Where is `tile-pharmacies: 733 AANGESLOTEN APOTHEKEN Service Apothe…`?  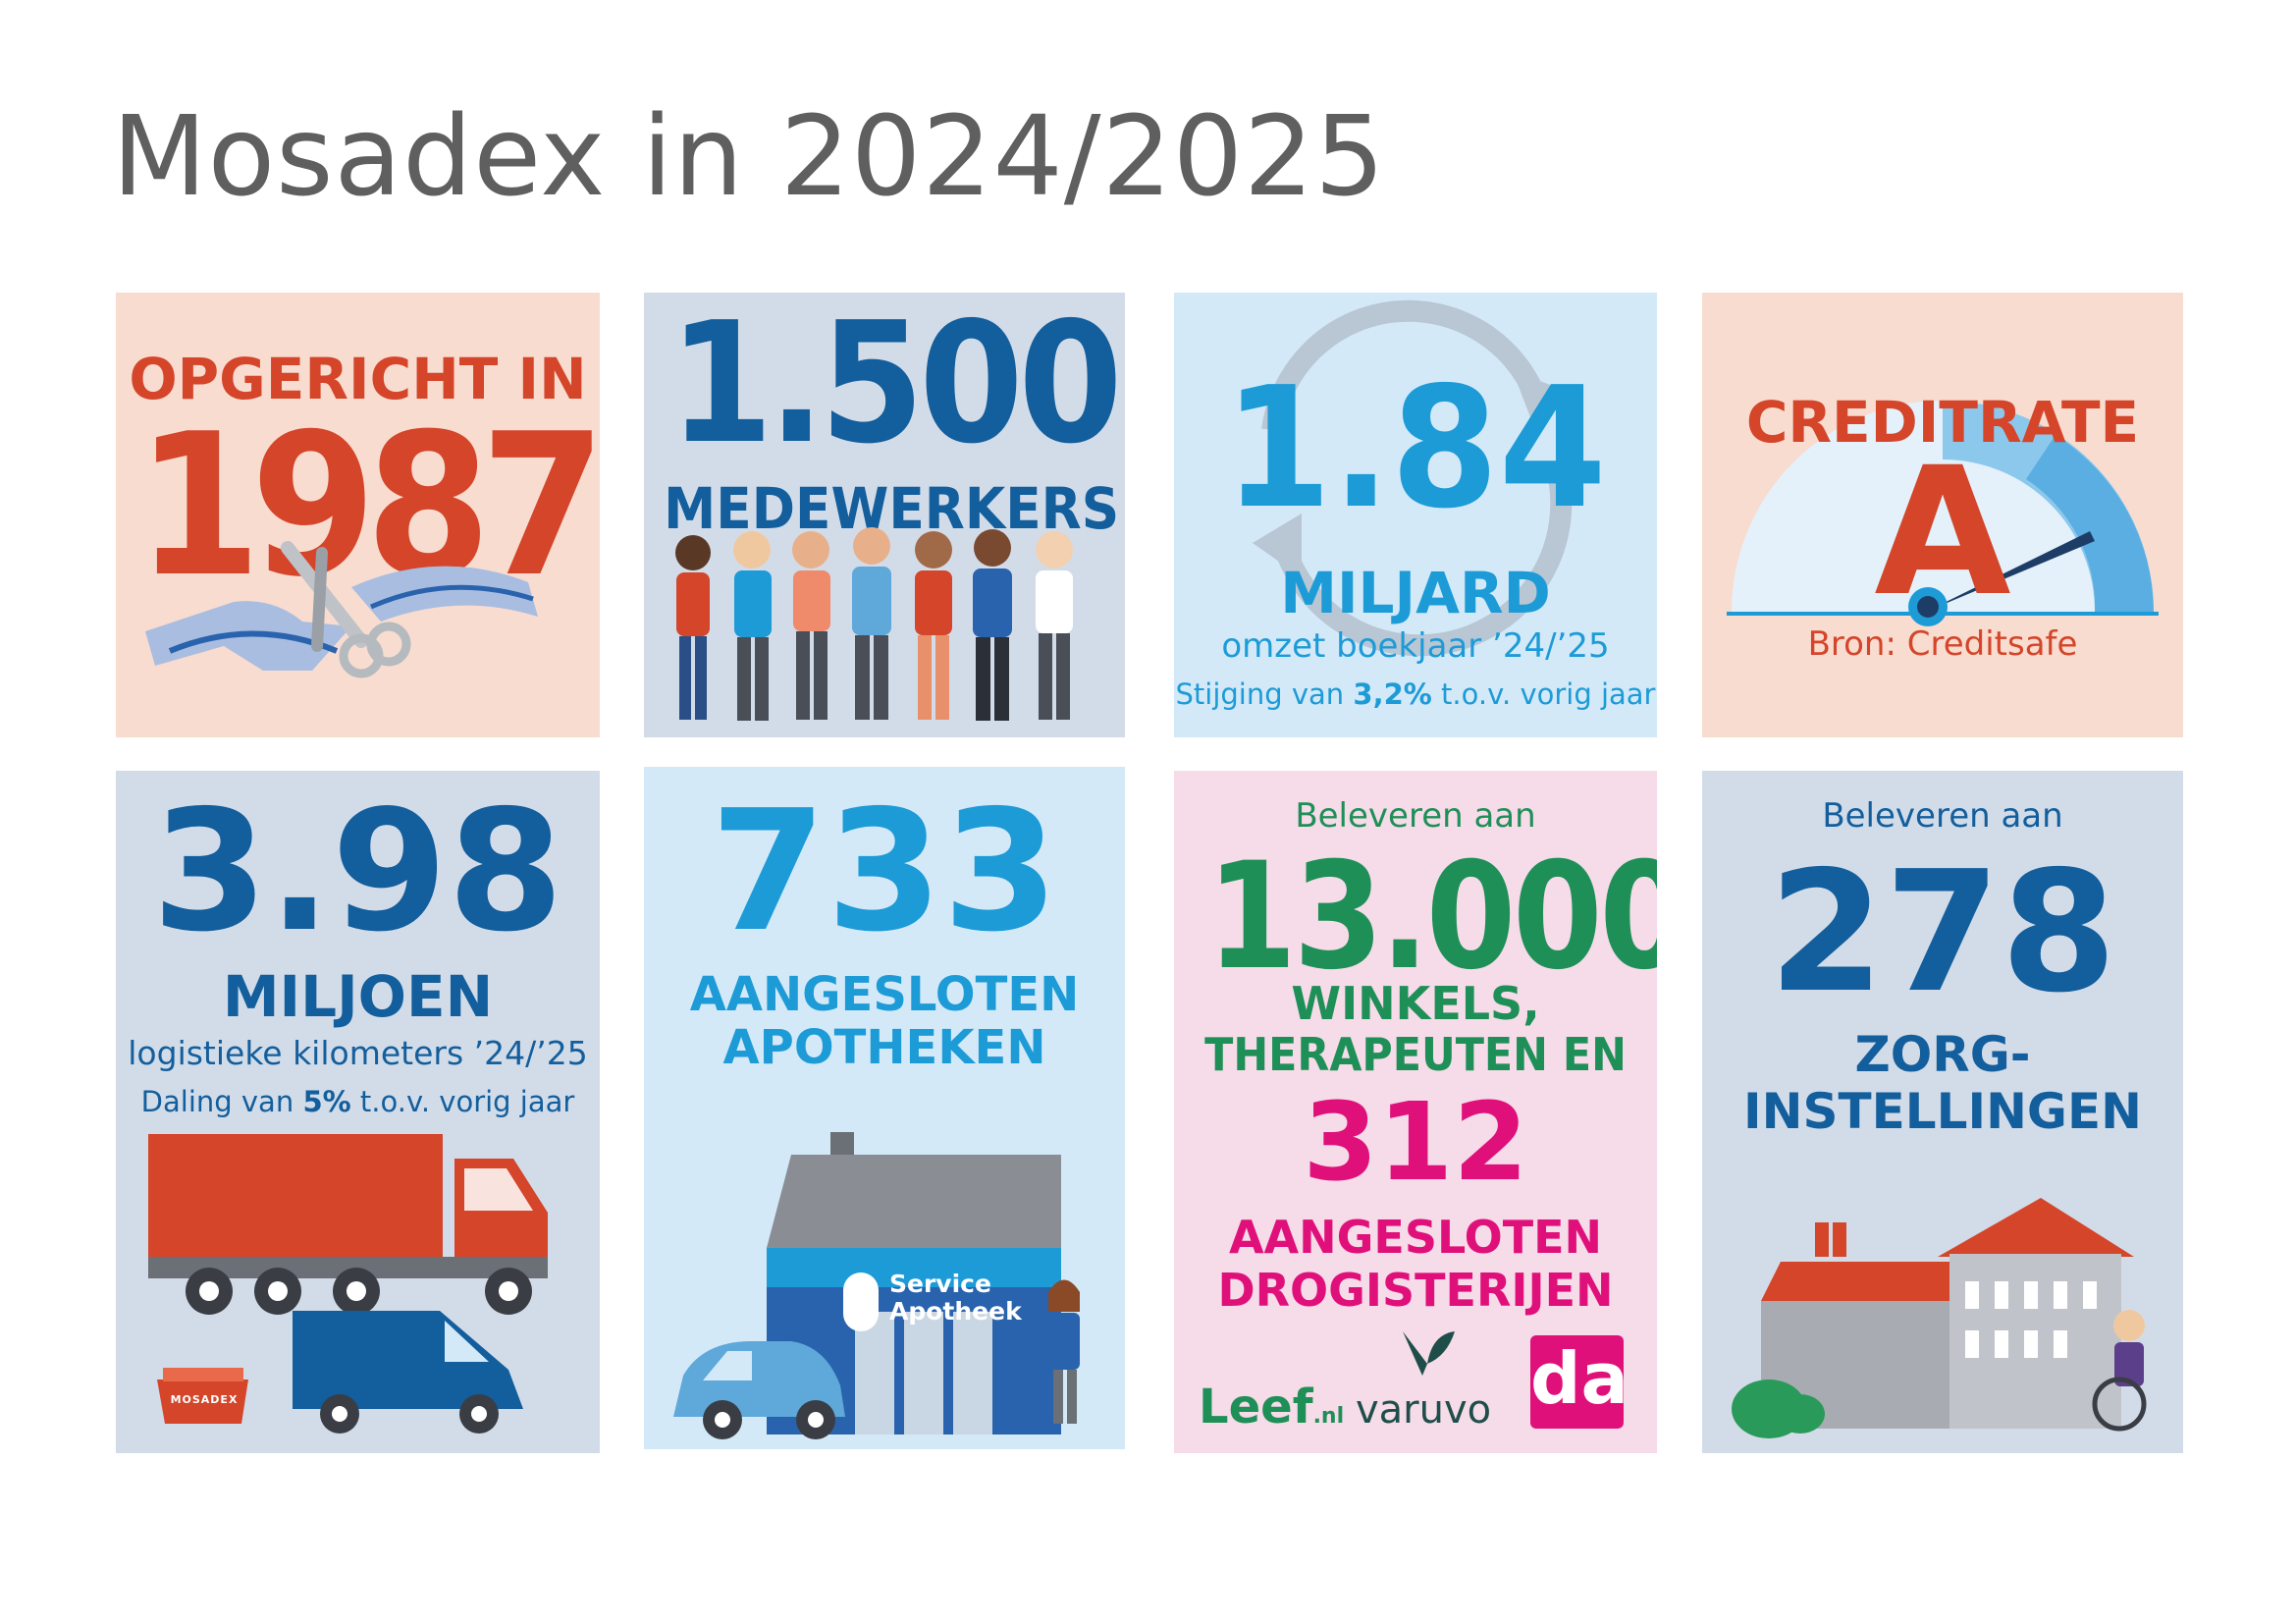 tile-pharmacies: 733 AANGESLOTEN APOTHEKEN Service Apothe… is located at coordinates (884, 1108).